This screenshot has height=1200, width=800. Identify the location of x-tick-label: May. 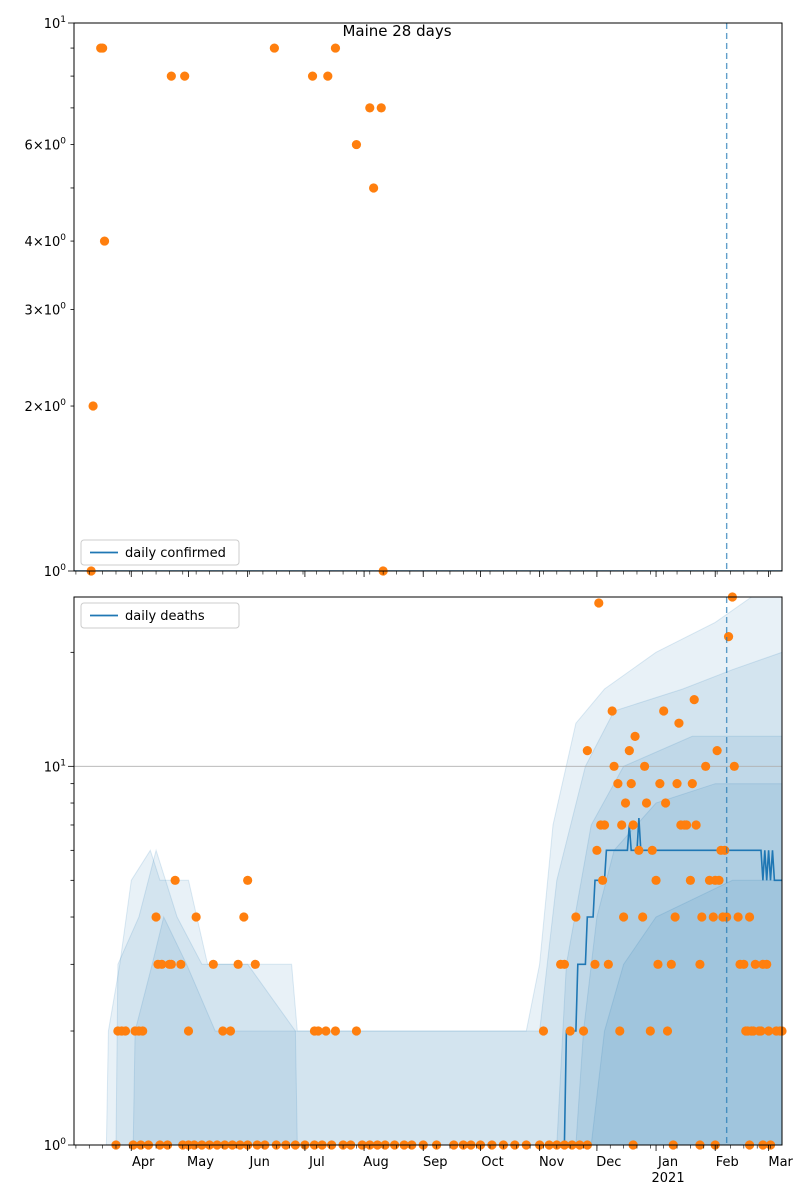
(200, 1162).